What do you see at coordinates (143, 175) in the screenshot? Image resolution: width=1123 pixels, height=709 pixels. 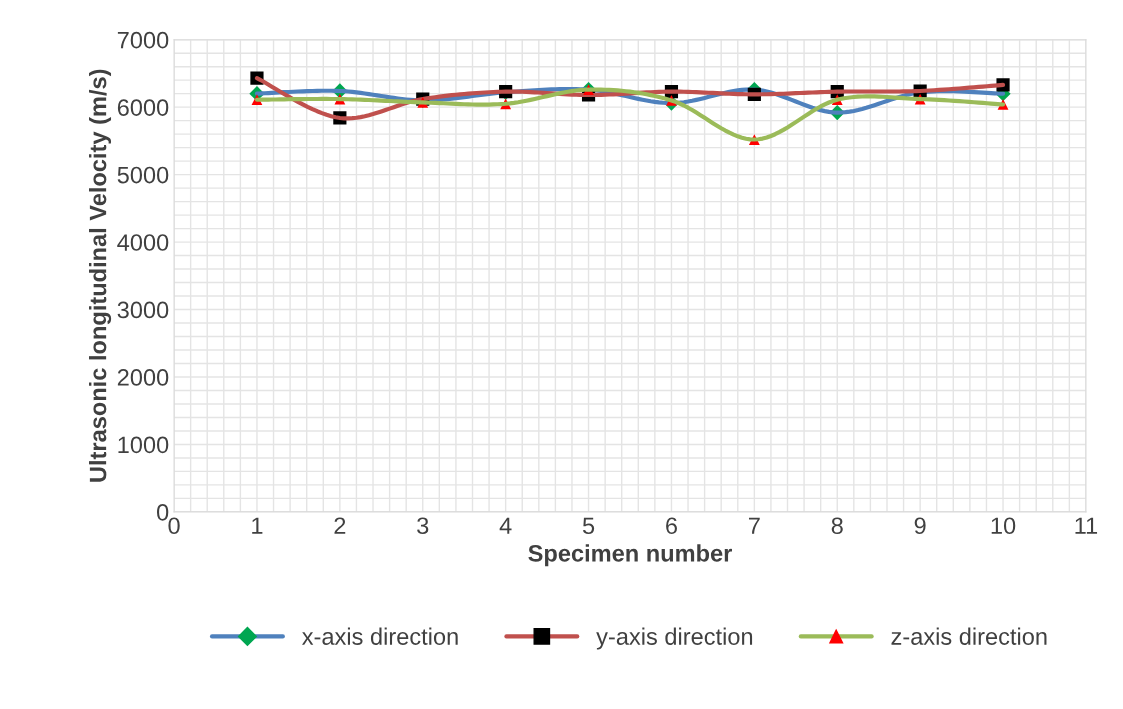 I see `y-tick-label: 5000` at bounding box center [143, 175].